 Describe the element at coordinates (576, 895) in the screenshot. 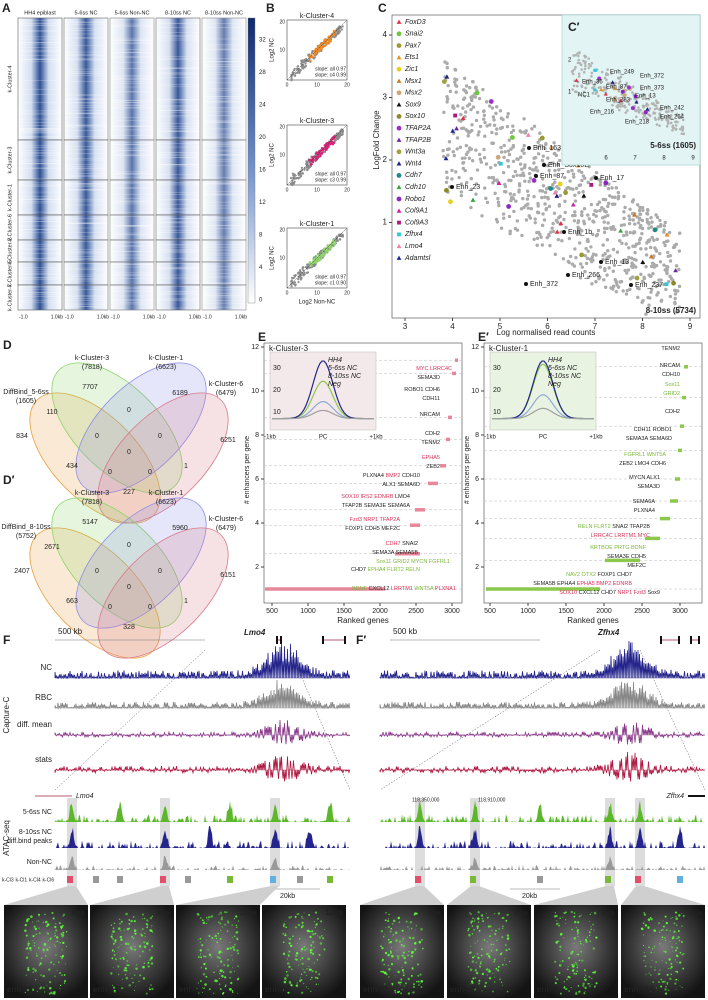

I see `zoom-connector` at that location.